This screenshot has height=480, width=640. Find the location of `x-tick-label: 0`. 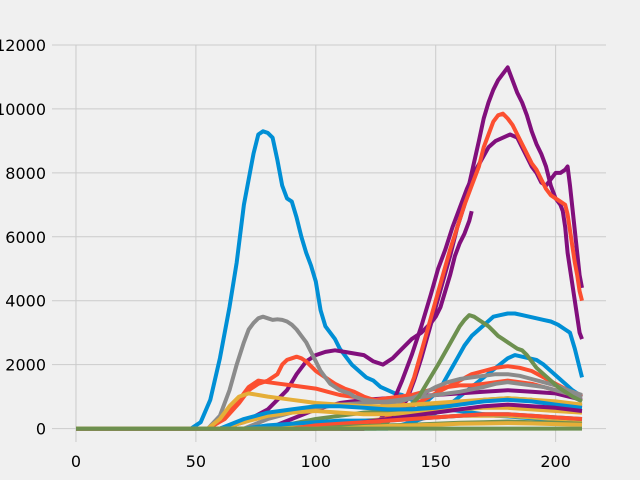

x-tick-label: 0 is located at coordinates (76, 461).